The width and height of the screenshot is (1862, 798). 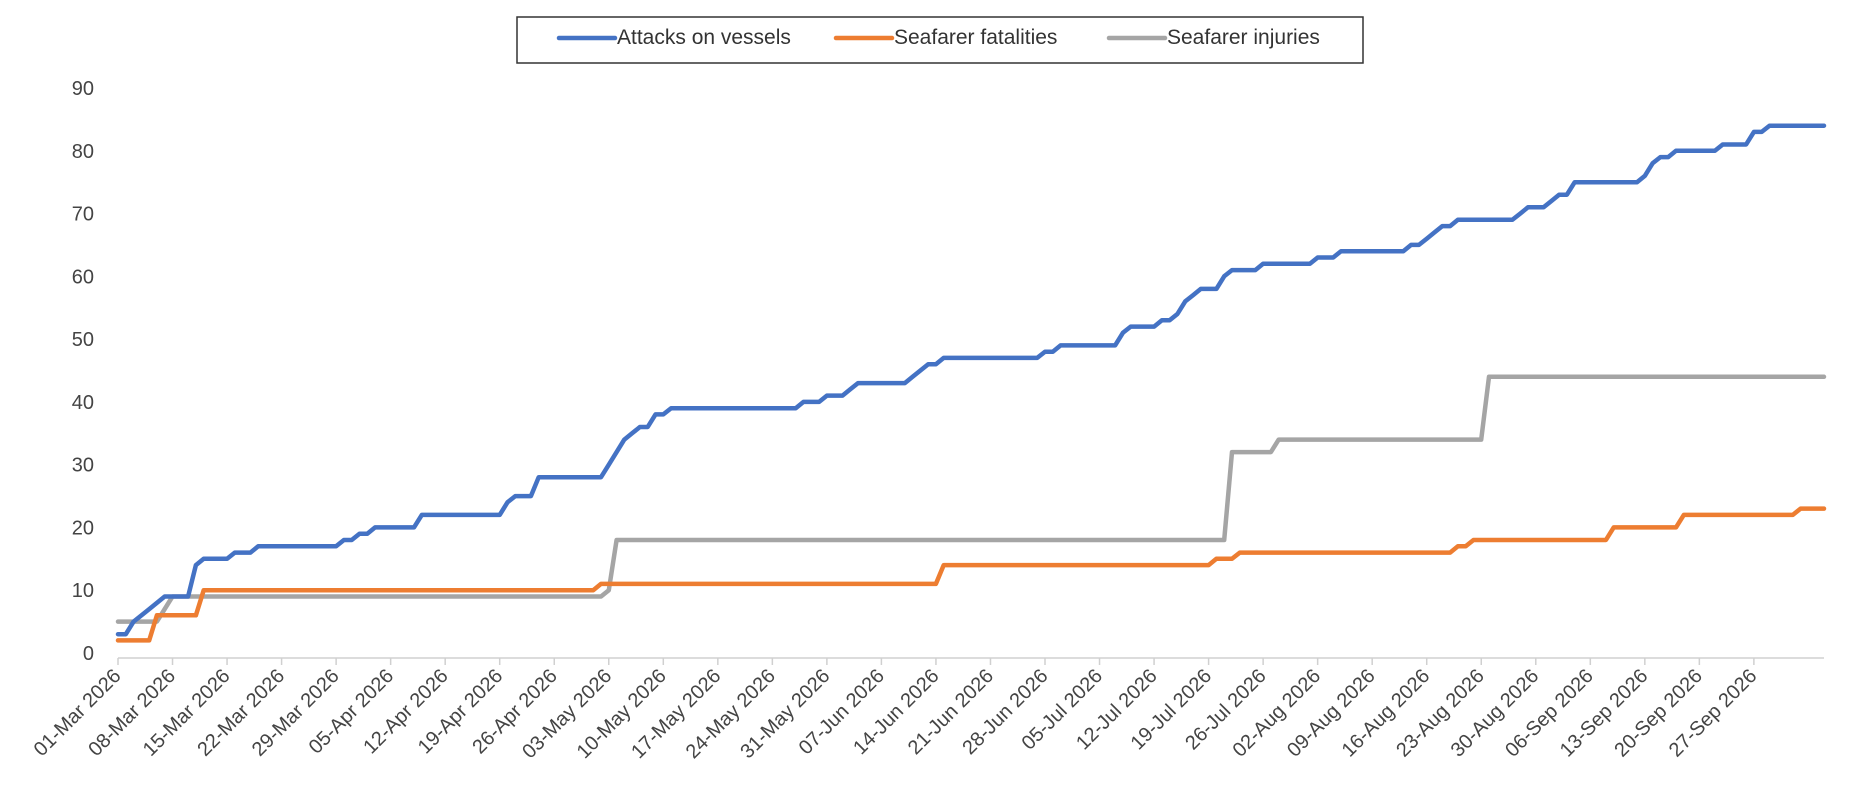 What do you see at coordinates (83, 466) in the screenshot?
I see `y-tick-label: 30` at bounding box center [83, 466].